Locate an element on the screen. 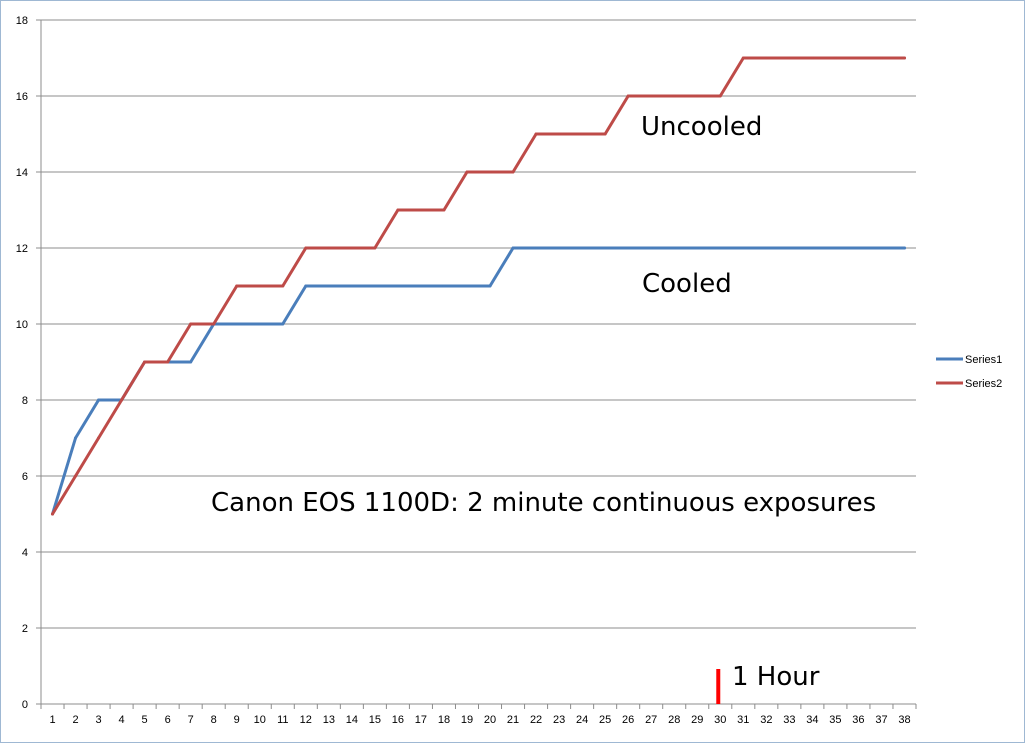  x-tick-label: 20 is located at coordinates (490, 720).